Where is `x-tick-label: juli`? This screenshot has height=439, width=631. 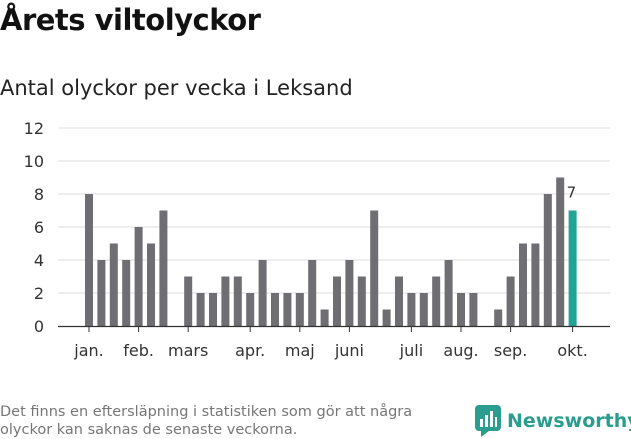 x-tick-label: juli is located at coordinates (411, 350).